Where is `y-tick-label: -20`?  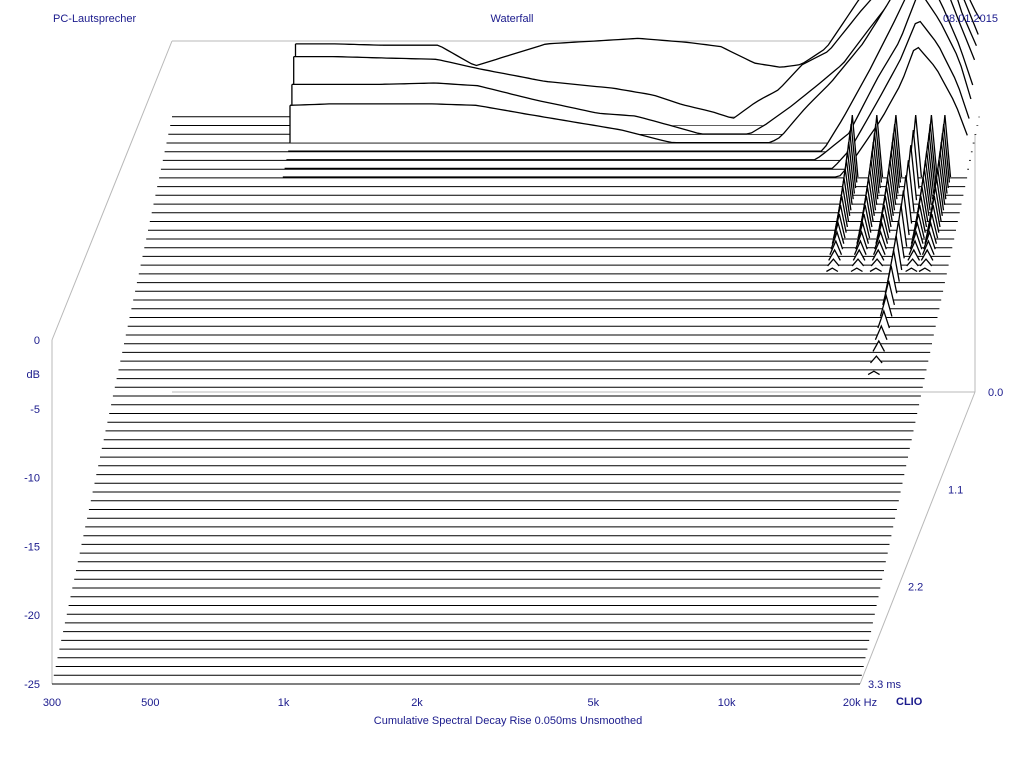 y-tick-label: -20 is located at coordinates (32, 616).